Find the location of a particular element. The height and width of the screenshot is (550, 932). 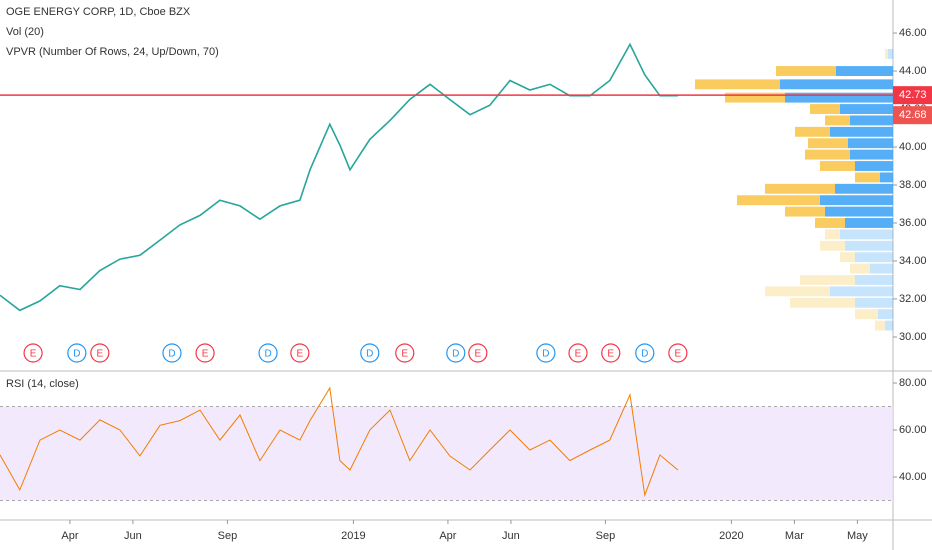

y-tick-label: 46.00 is located at coordinates (913, 33).